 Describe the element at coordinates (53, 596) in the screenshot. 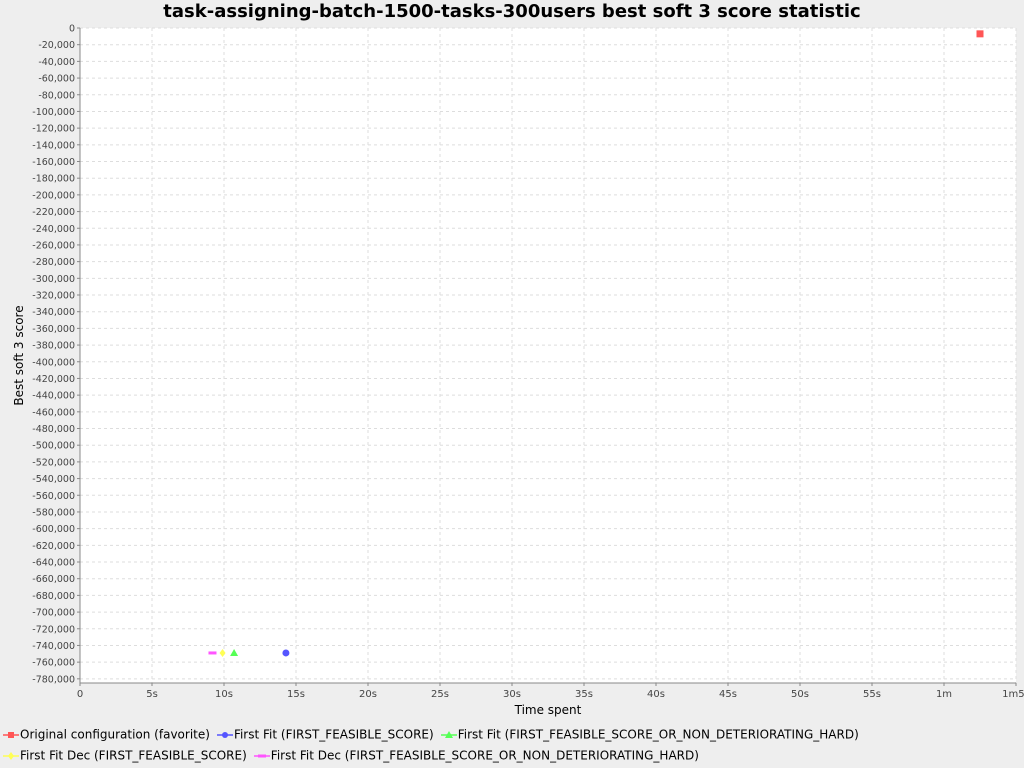

I see `y-tick-label: -680,000` at that location.